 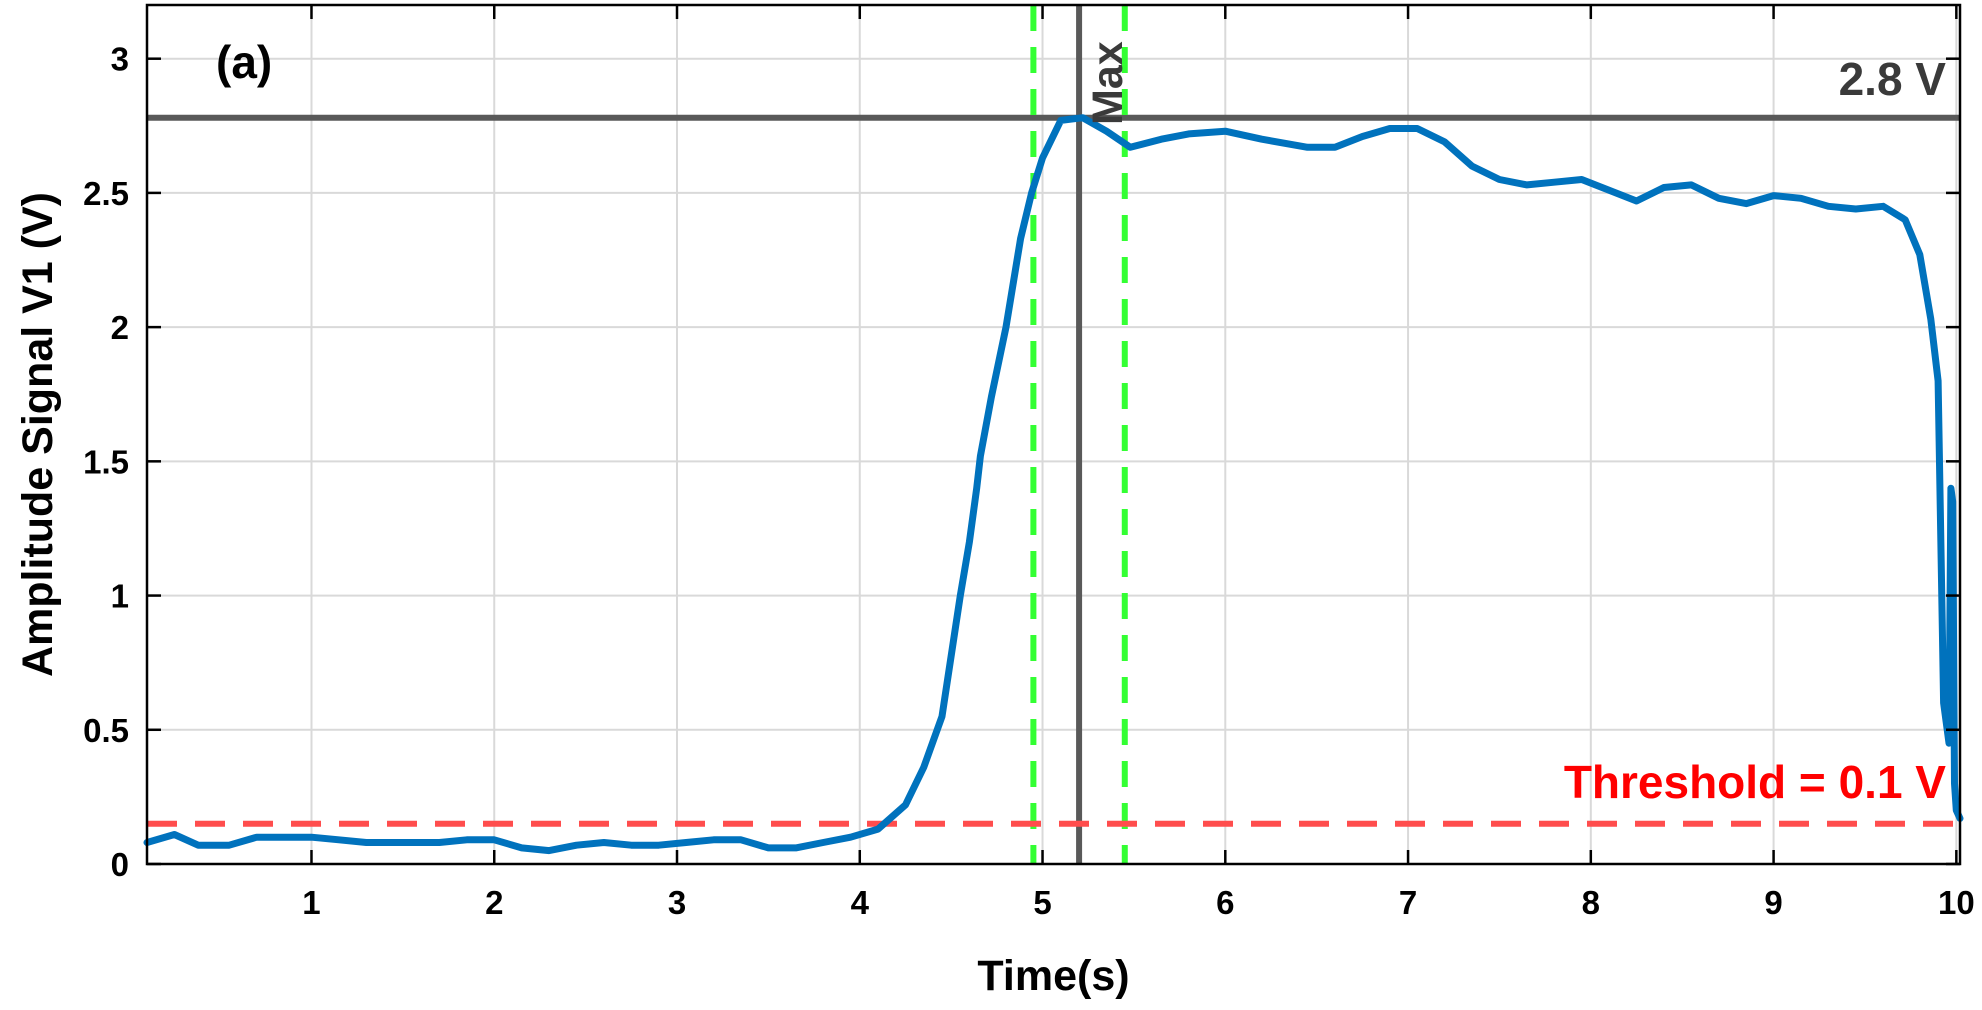 I want to click on y-tick-label: 0.5, so click(x=106, y=730).